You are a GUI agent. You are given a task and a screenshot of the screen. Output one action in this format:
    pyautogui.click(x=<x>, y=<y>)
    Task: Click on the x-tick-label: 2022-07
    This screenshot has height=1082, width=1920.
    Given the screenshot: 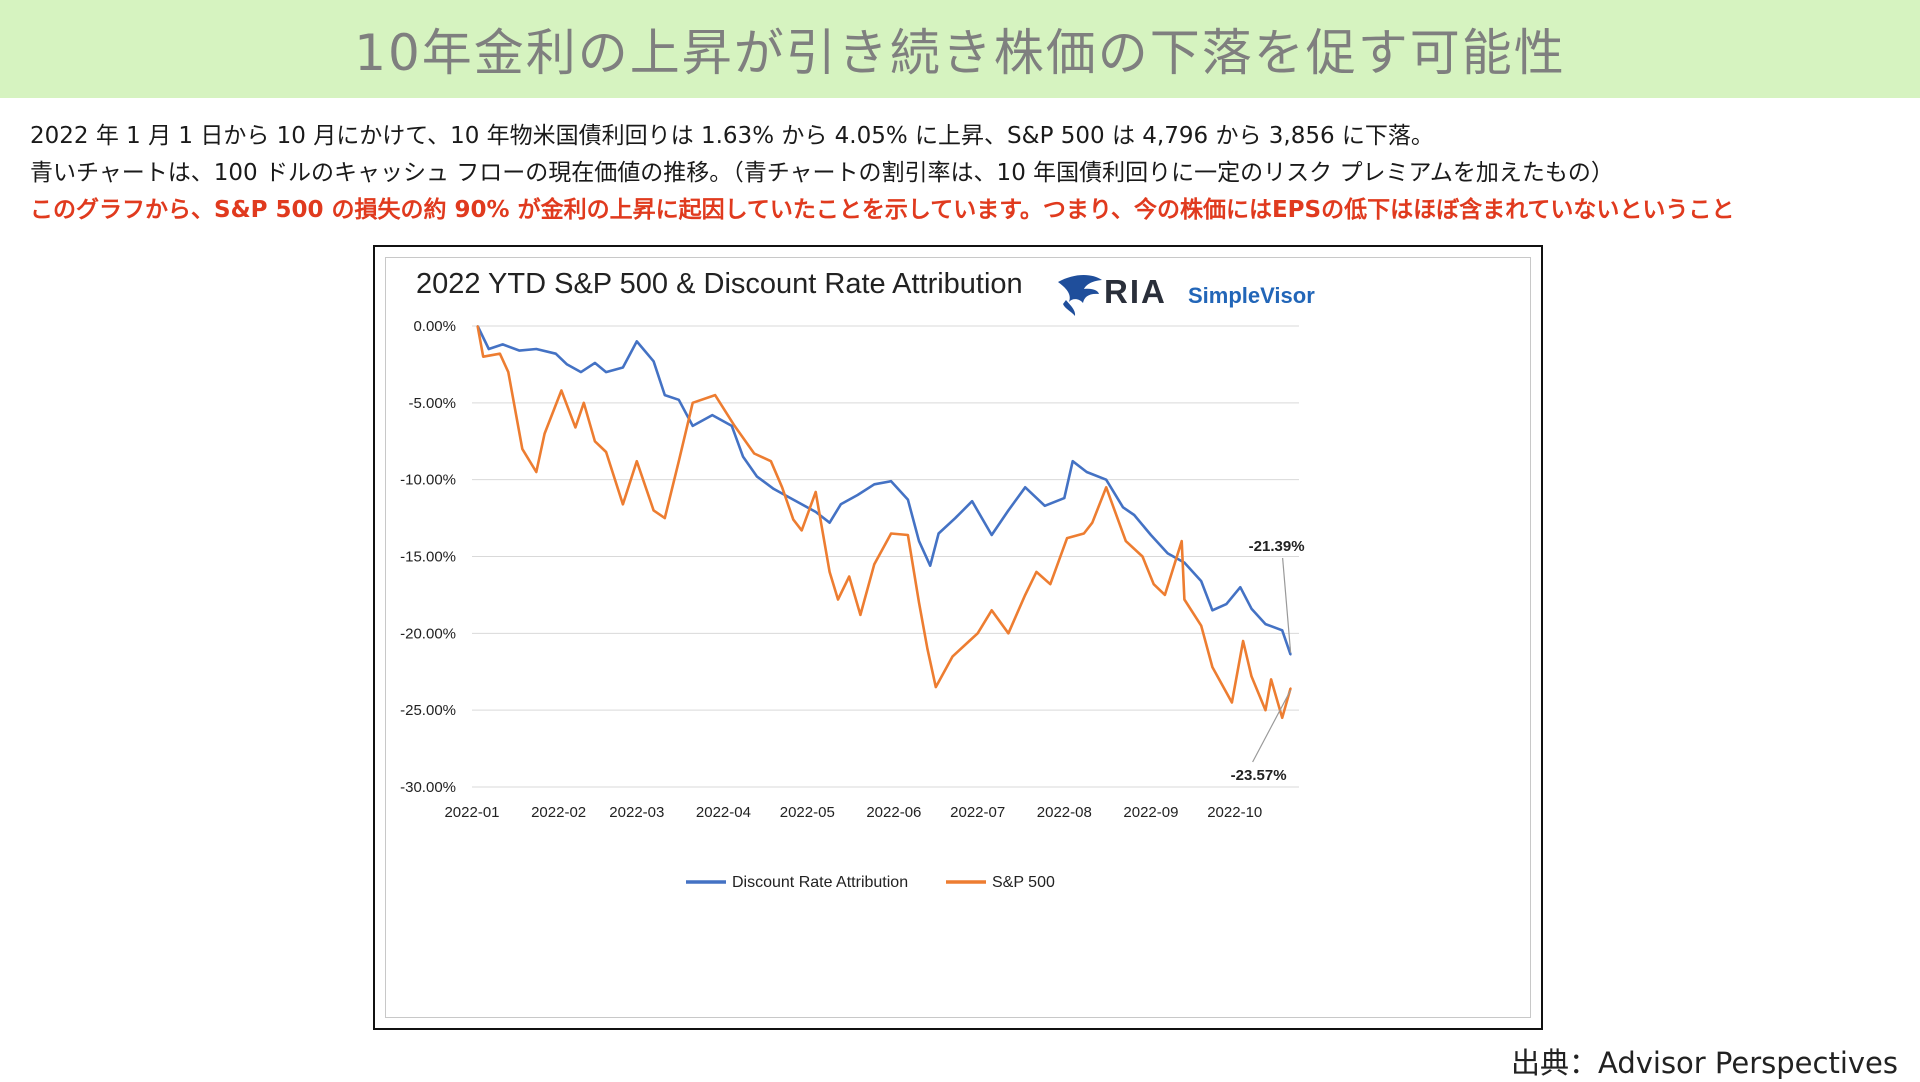 What is the action you would take?
    pyautogui.click(x=977, y=812)
    